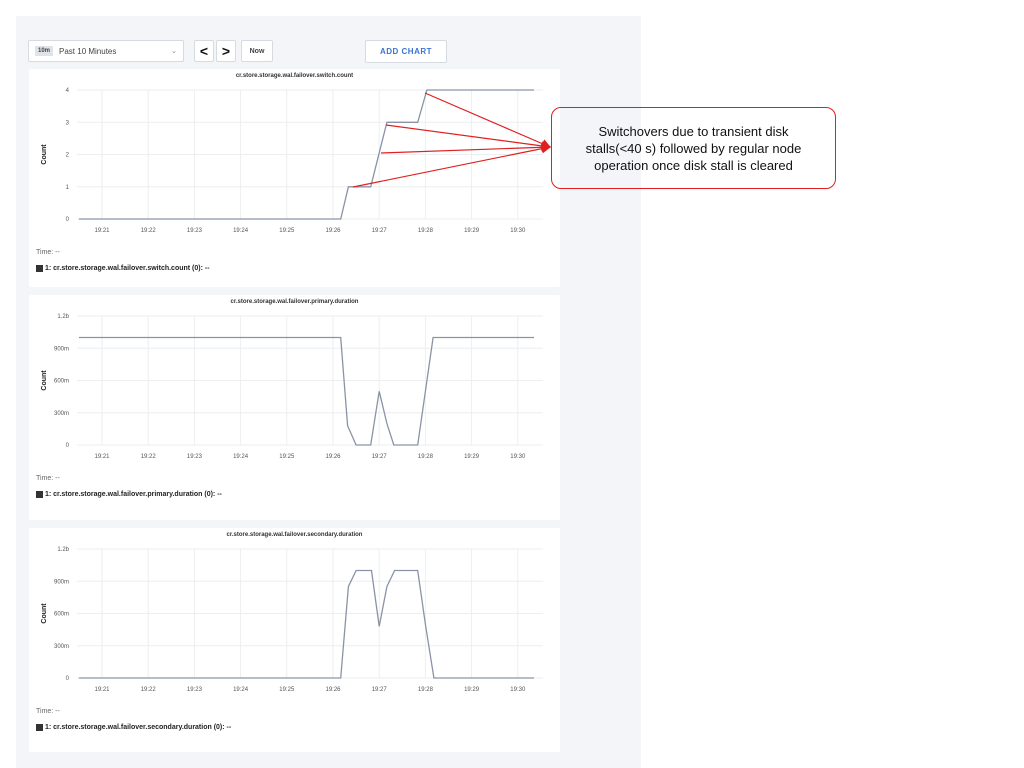  Describe the element at coordinates (68, 156) in the screenshot. I see `y-tick-label: 2` at that location.